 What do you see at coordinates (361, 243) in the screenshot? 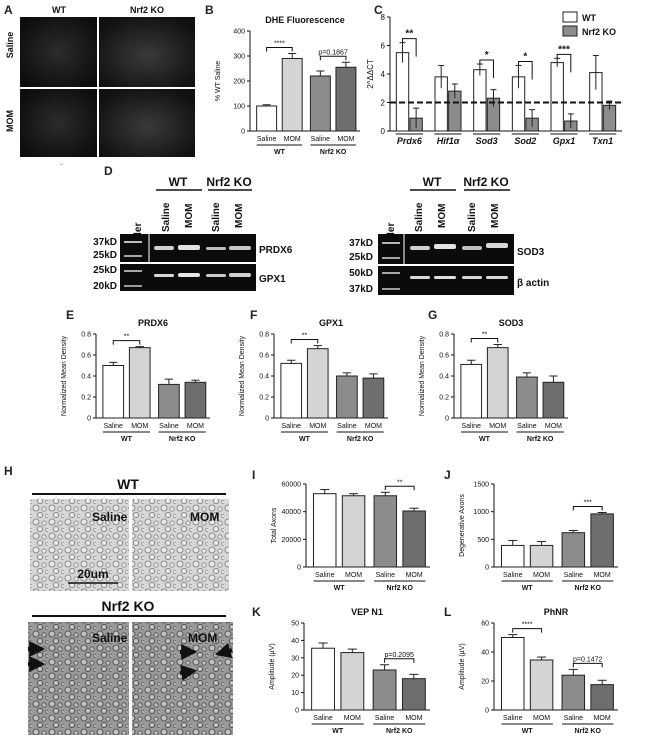
I see `blot-right-marker-37: 37kD` at bounding box center [361, 243].